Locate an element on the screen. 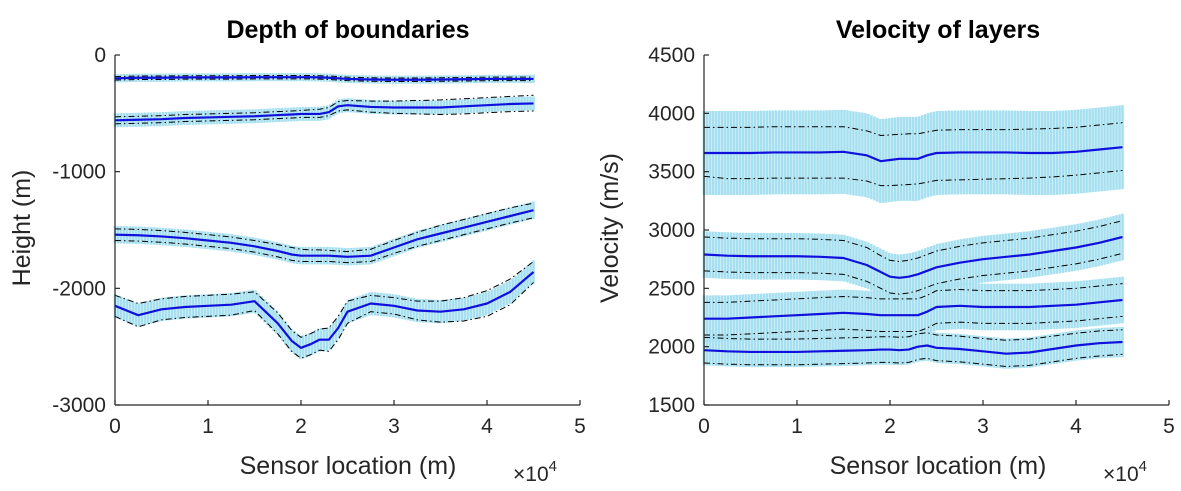 The width and height of the screenshot is (1181, 491). y-tick-label: -2000 is located at coordinates (79, 288).